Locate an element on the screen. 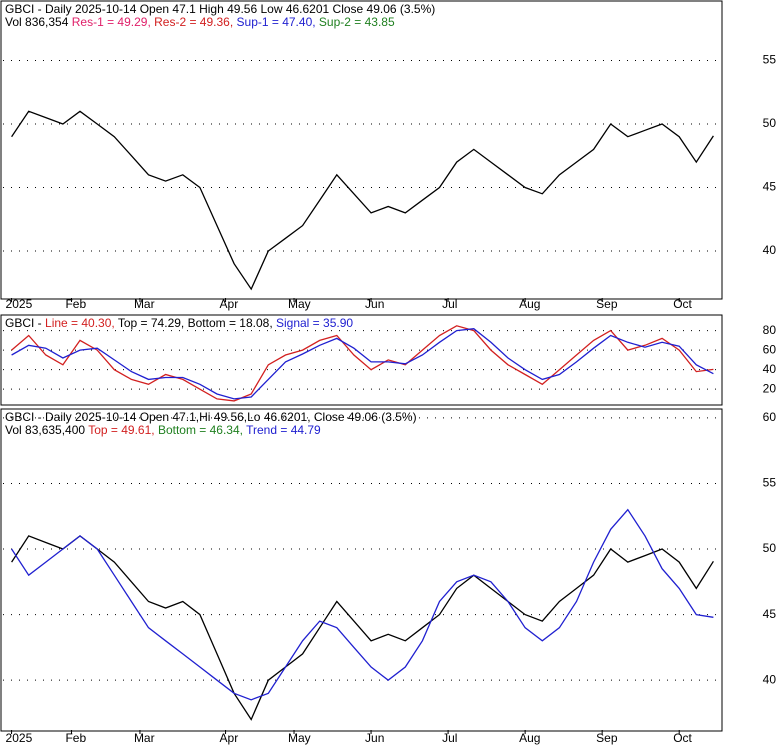  header-item: Trend = 44.79 is located at coordinates (283, 430).